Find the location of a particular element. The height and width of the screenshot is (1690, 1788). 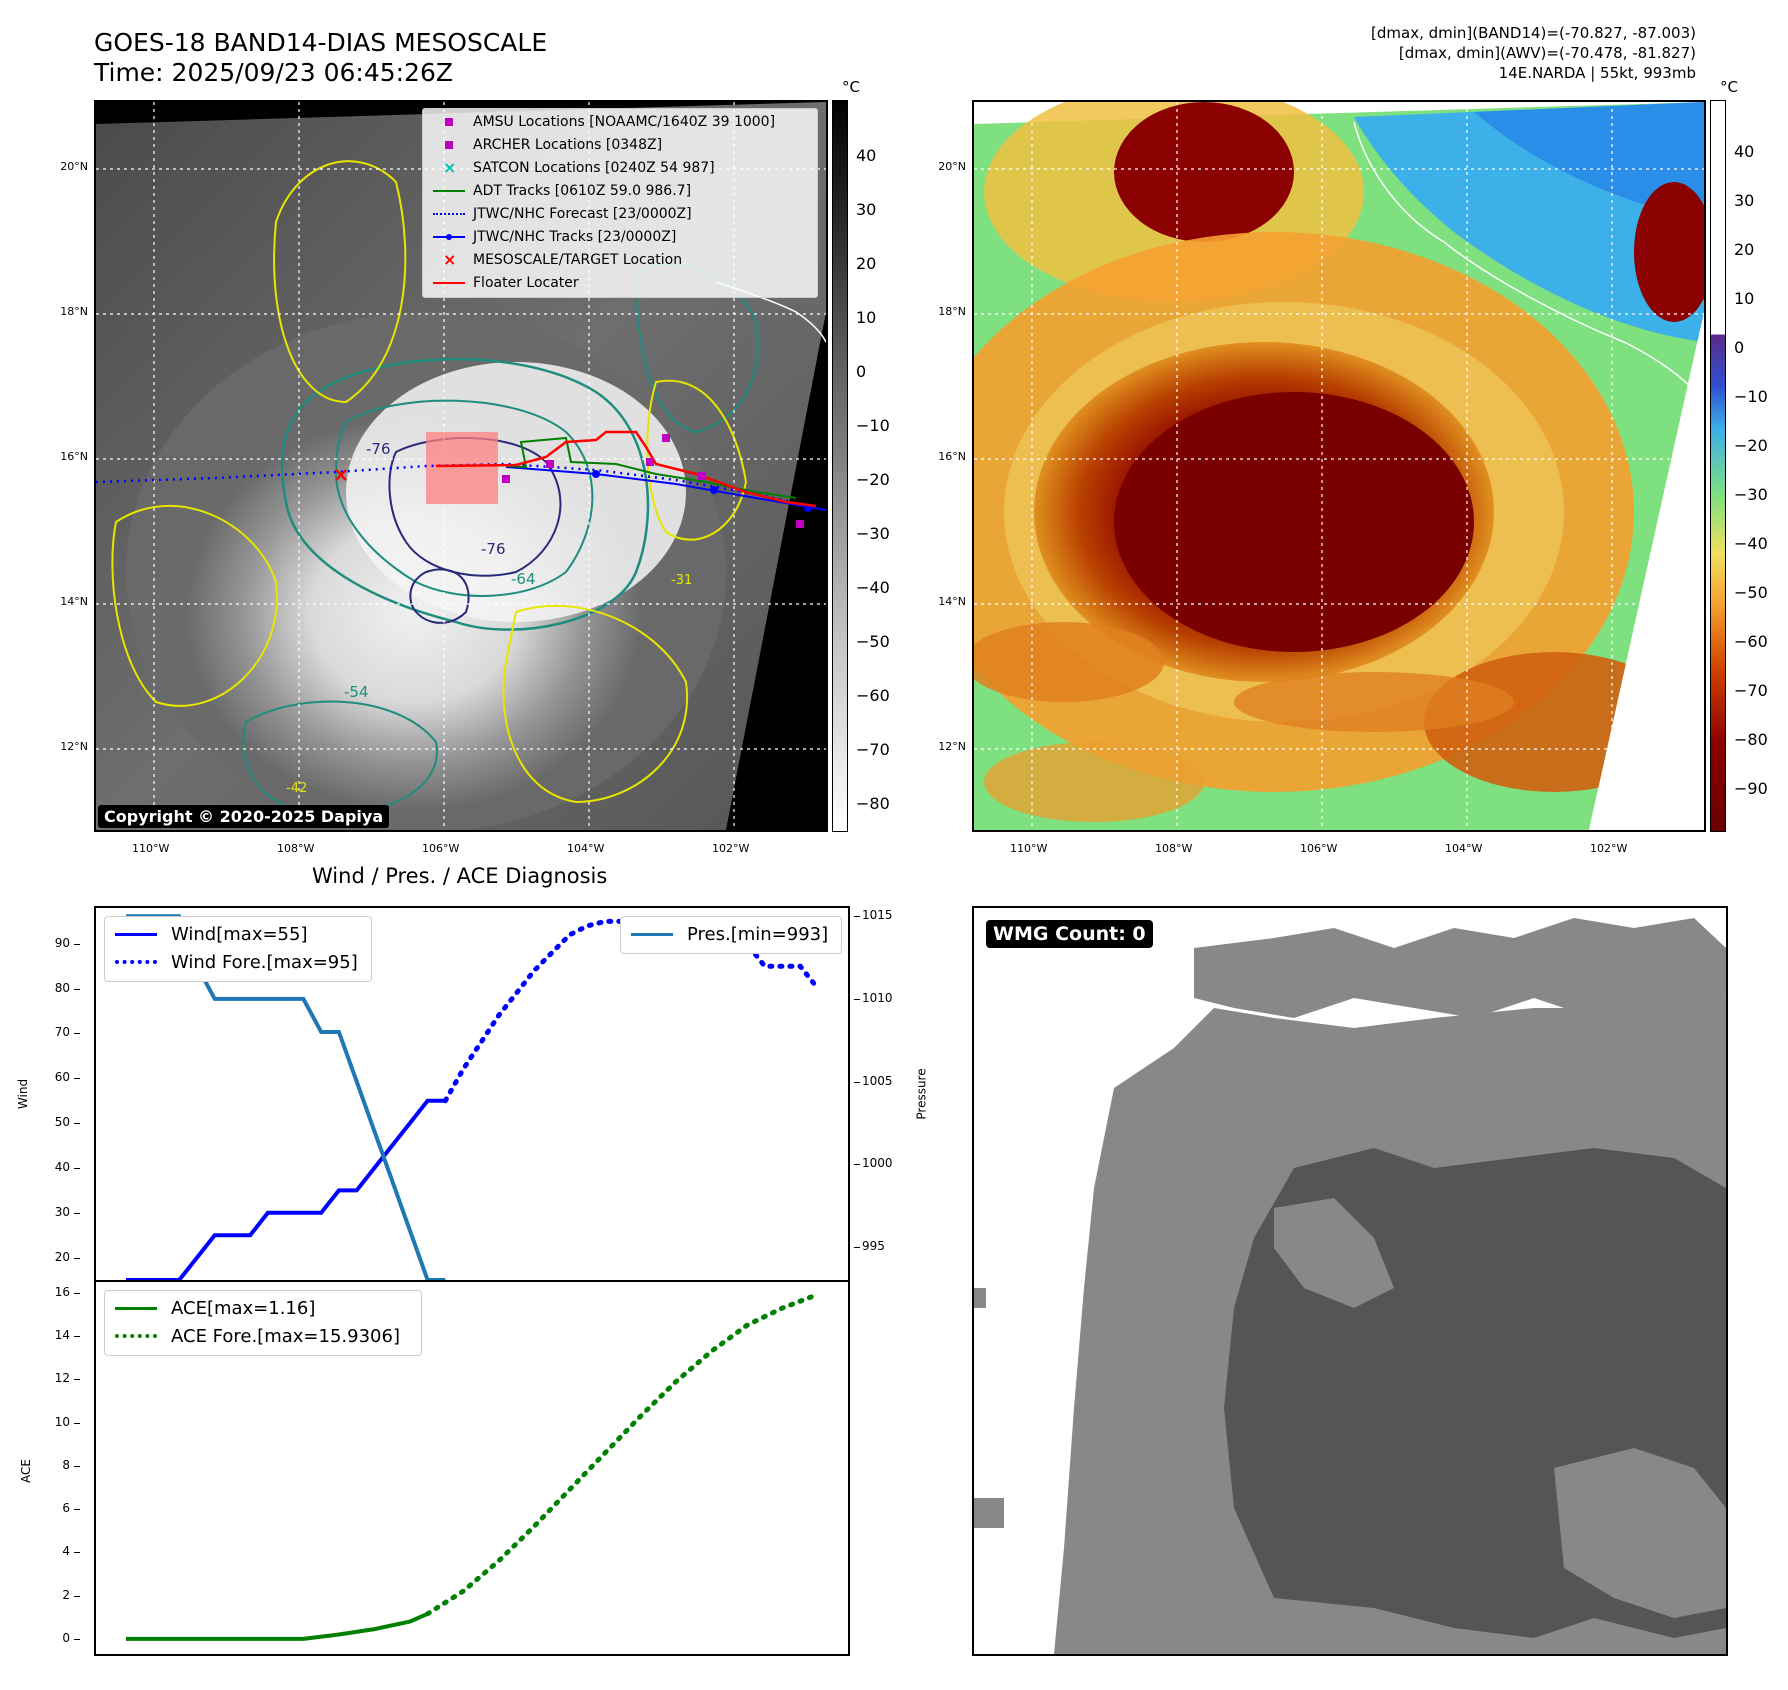

legend-item-amsu: AMSU Locations [NOAAMC/1640Z 39 1000] is located at coordinates (603, 122).